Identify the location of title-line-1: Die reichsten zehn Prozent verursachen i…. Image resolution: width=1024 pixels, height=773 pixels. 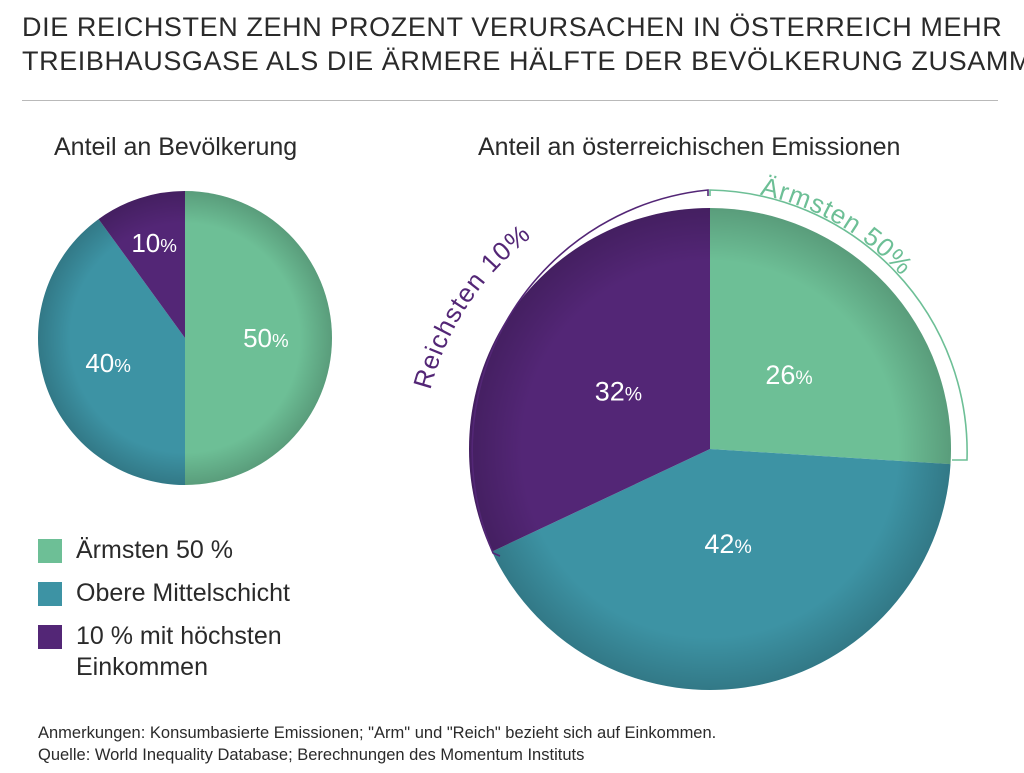
(512, 27).